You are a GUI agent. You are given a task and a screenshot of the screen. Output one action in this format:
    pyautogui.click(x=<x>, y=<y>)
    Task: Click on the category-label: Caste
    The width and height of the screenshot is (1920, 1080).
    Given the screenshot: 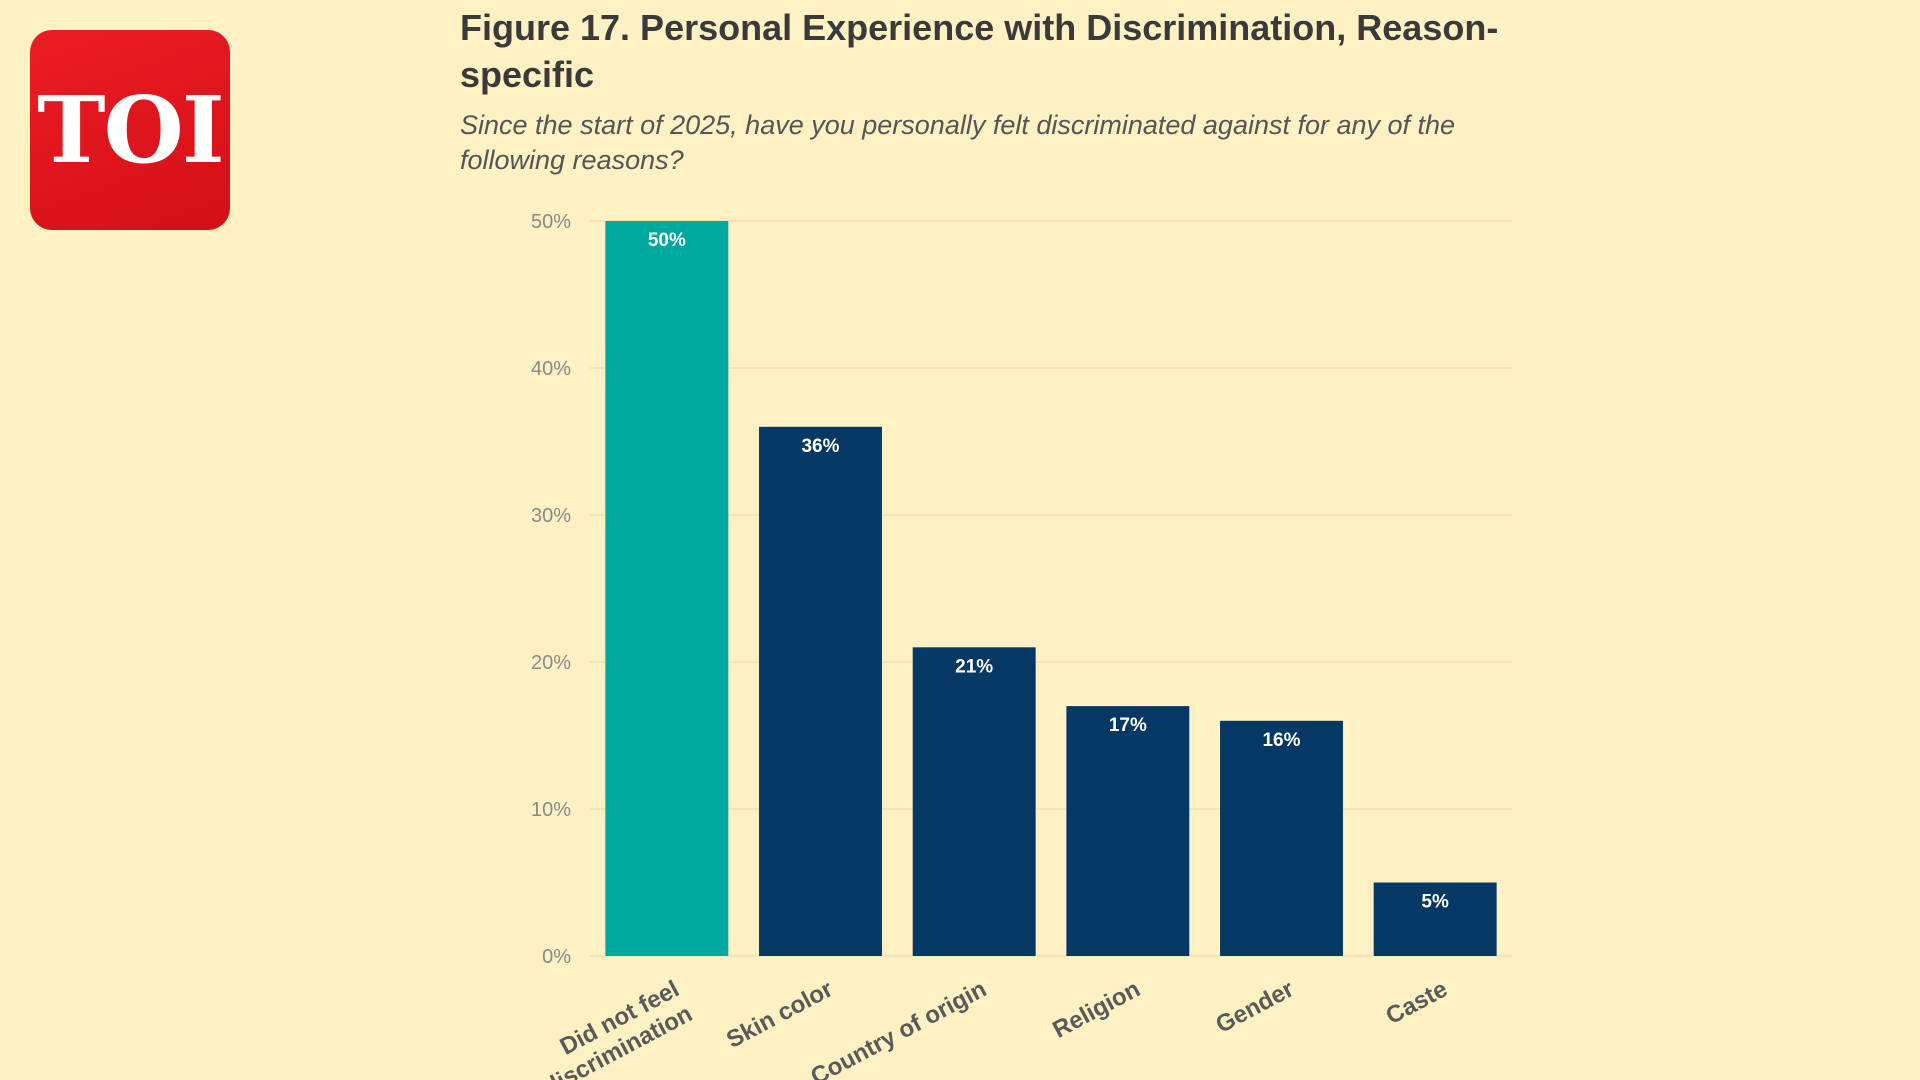 What is the action you would take?
    pyautogui.click(x=1417, y=1002)
    